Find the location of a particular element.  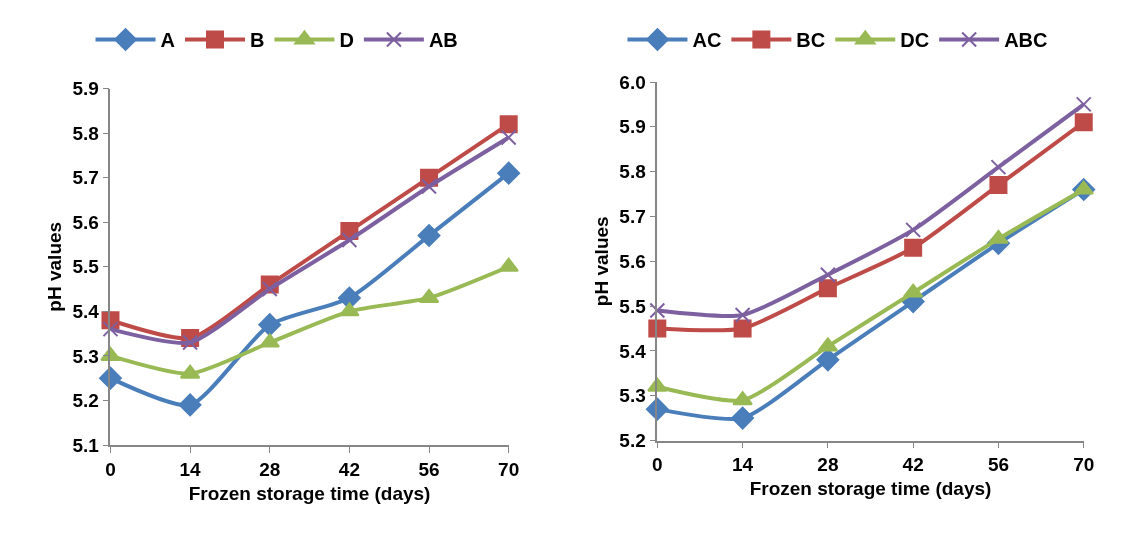

legend-label: B is located at coordinates (257, 40).